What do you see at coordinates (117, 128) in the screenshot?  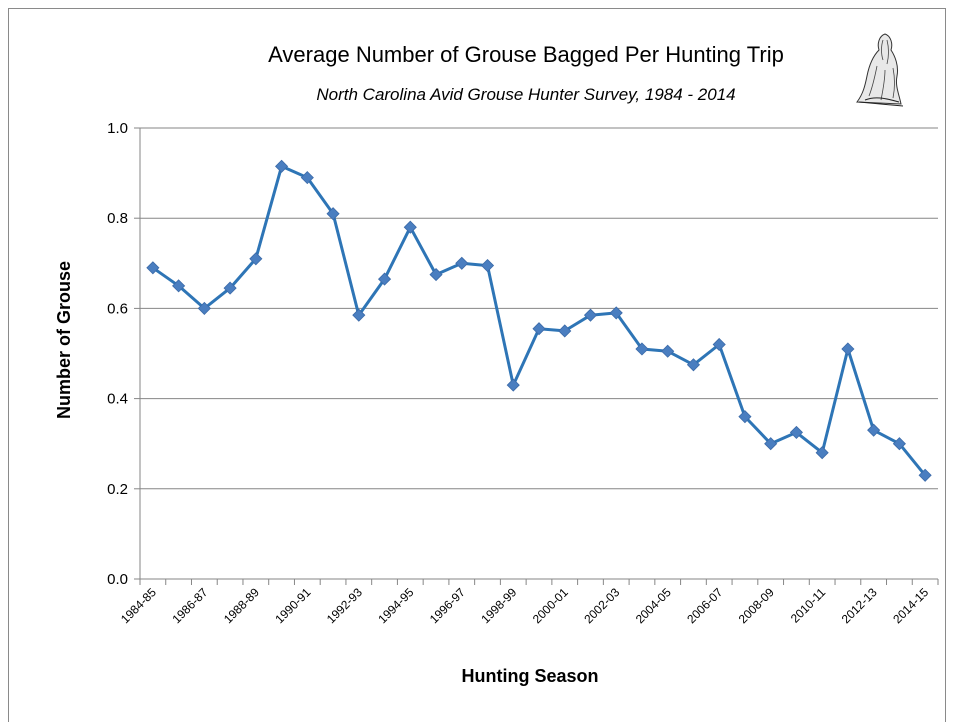 I see `y-tick-label: 1.0` at bounding box center [117, 128].